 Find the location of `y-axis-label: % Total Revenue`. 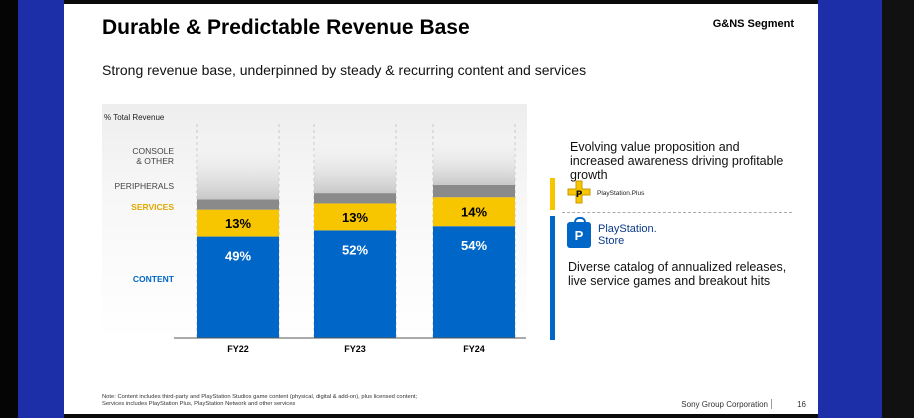

y-axis-label: % Total Revenue is located at coordinates (134, 117).